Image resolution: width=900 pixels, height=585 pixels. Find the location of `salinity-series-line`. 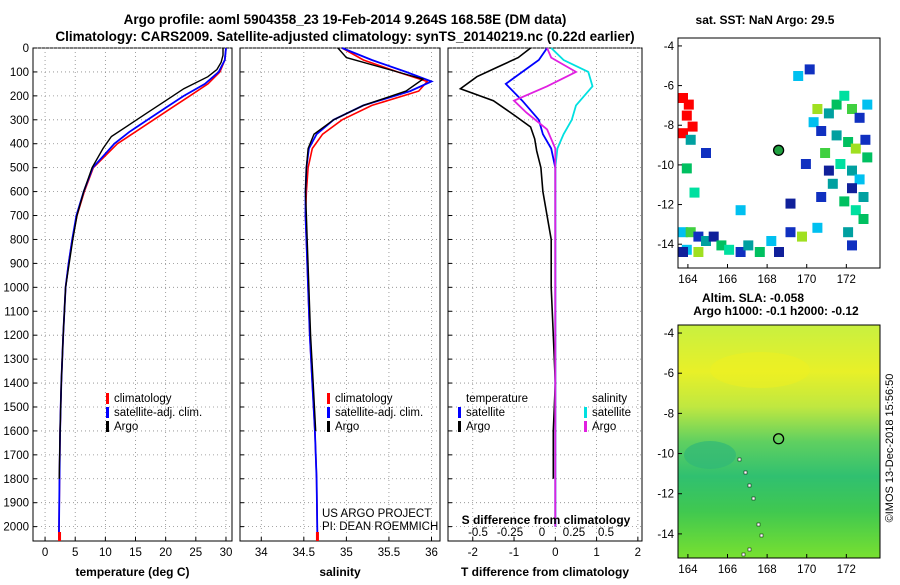

salinity-series-line is located at coordinates (364, 239).